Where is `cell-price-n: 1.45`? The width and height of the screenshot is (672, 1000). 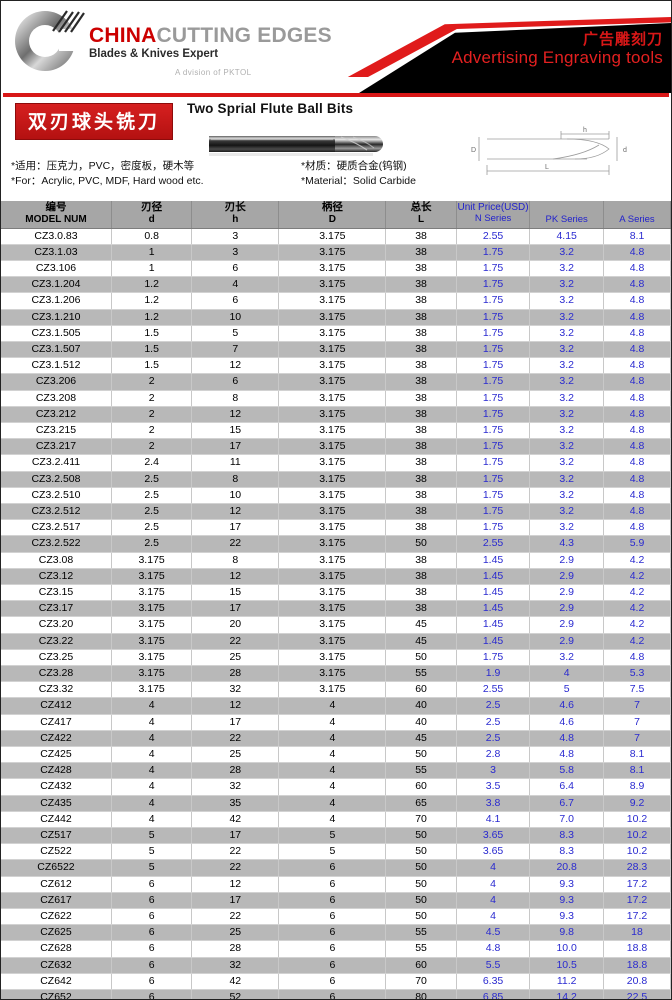
cell-price-n: 1.45 is located at coordinates (493, 593).